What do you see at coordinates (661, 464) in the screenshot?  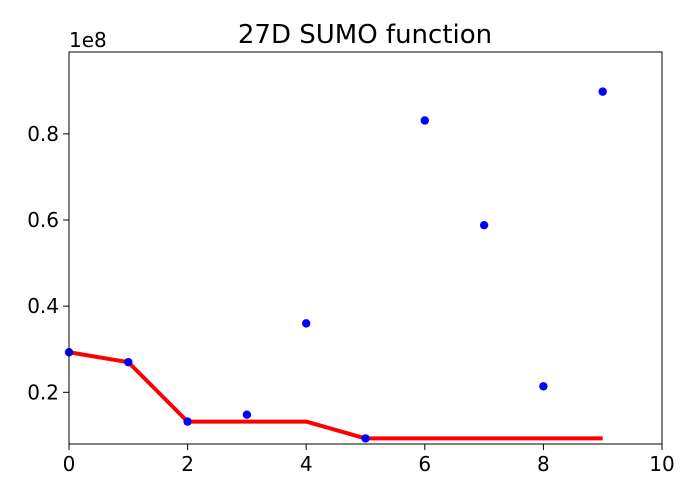 I see `x-tick-label: 10` at bounding box center [661, 464].